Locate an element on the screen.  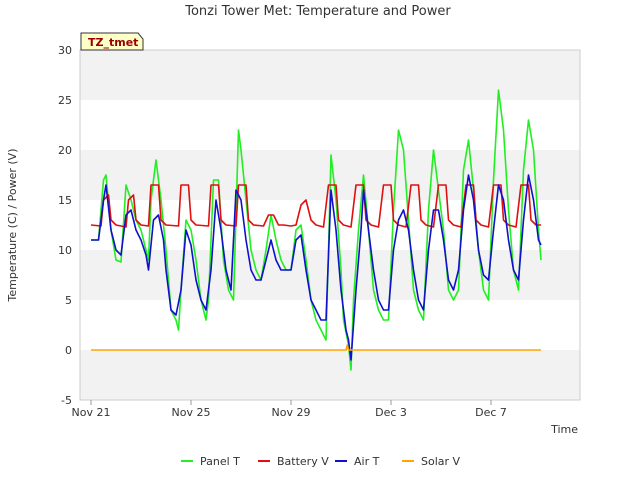
site-tag: TZ_tmet is located at coordinates (112, 41).